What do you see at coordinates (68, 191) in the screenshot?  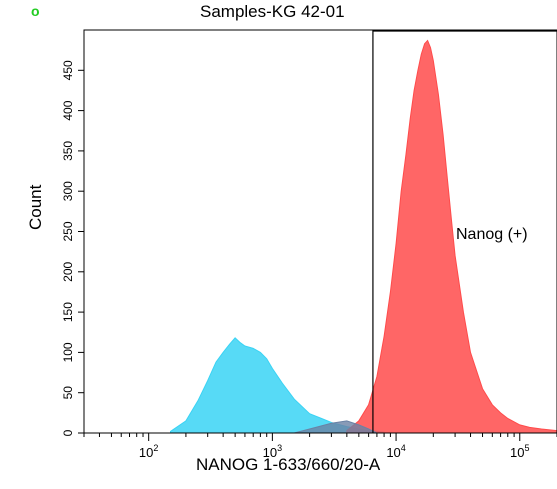 I see `y-tick-label-300: 300` at bounding box center [68, 191].